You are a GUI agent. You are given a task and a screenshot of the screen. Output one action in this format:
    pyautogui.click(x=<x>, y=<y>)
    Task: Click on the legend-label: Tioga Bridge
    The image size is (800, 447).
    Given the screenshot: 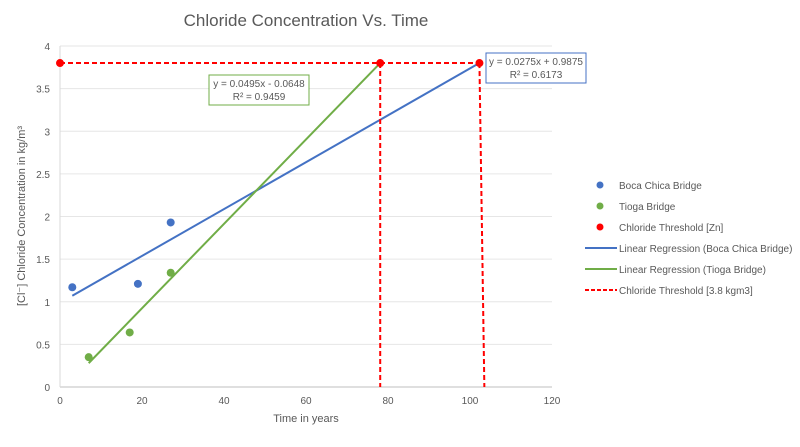 What is the action you would take?
    pyautogui.click(x=647, y=207)
    